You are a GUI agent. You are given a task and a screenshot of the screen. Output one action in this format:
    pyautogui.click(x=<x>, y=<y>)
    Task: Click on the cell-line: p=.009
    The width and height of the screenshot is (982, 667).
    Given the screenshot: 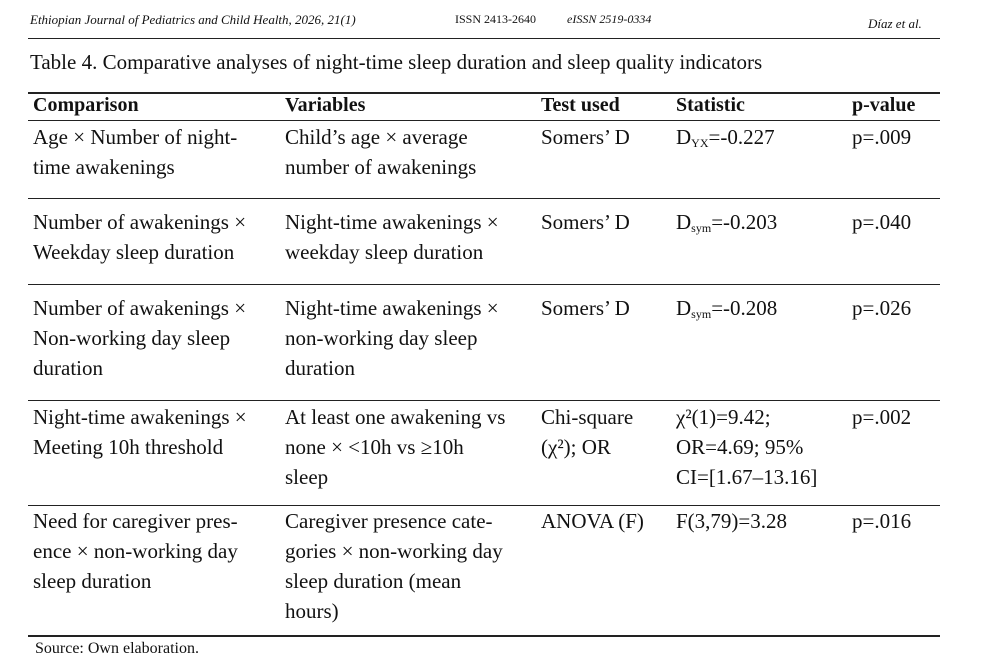 What is the action you would take?
    pyautogui.click(x=882, y=137)
    